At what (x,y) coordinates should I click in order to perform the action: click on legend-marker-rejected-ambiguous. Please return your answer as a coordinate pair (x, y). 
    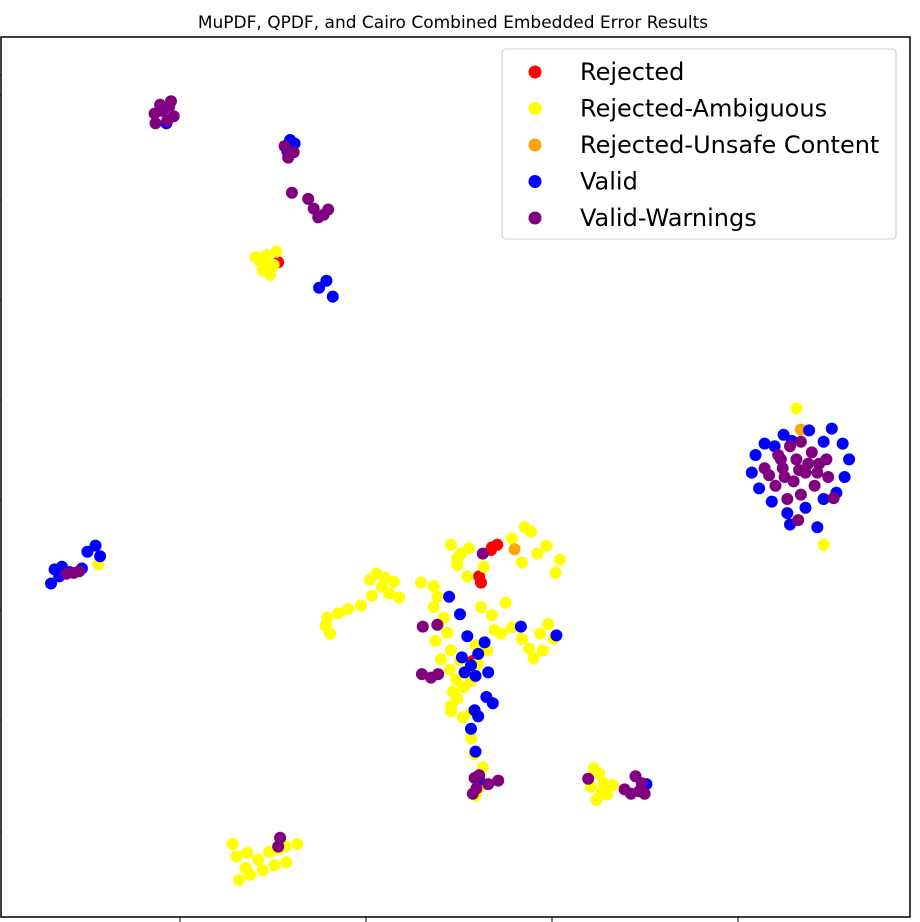
    Looking at the image, I should click on (535, 108).